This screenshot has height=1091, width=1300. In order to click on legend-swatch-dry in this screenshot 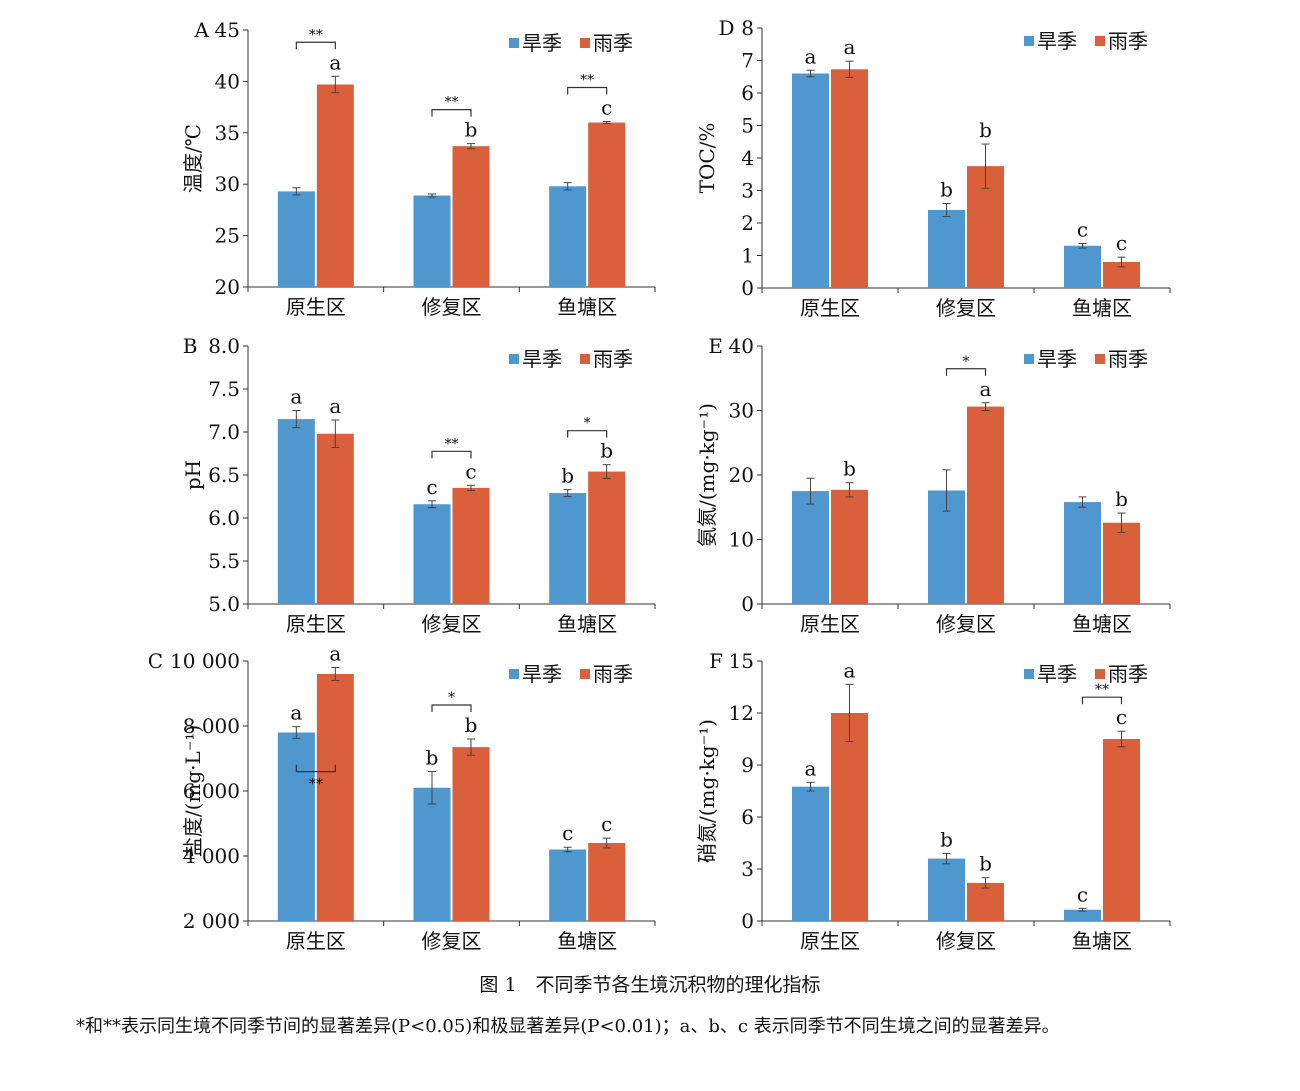, I will do `click(1029, 674)`.